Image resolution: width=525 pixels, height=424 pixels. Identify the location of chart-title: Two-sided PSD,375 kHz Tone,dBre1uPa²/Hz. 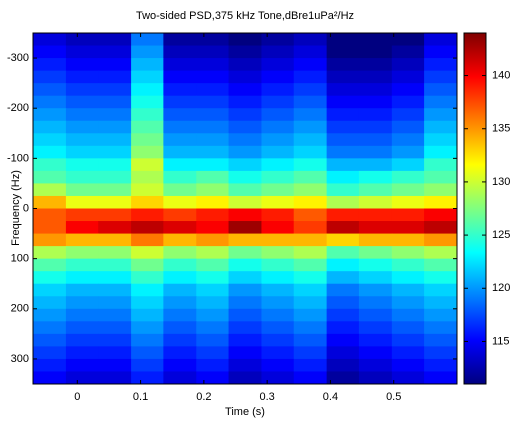
(245, 16).